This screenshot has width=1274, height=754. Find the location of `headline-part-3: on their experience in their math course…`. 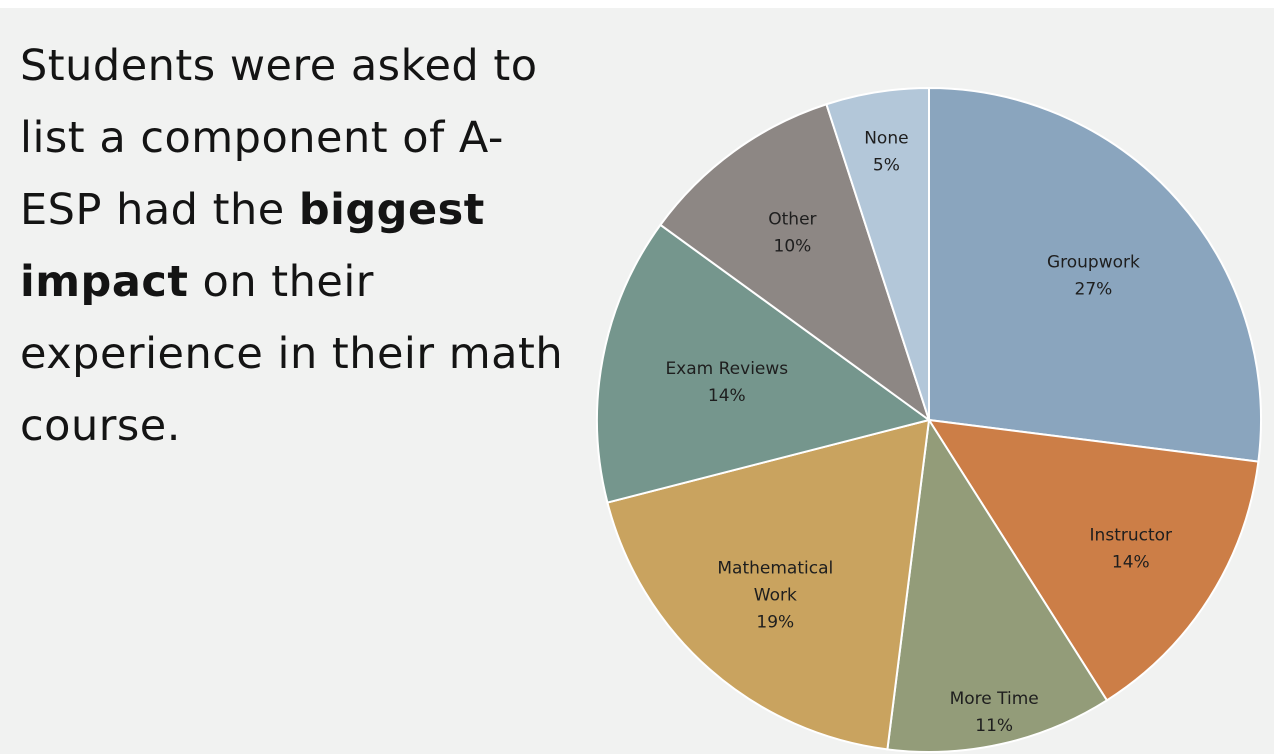

headline-part-3: on their experience in their math course… is located at coordinates (292, 354).